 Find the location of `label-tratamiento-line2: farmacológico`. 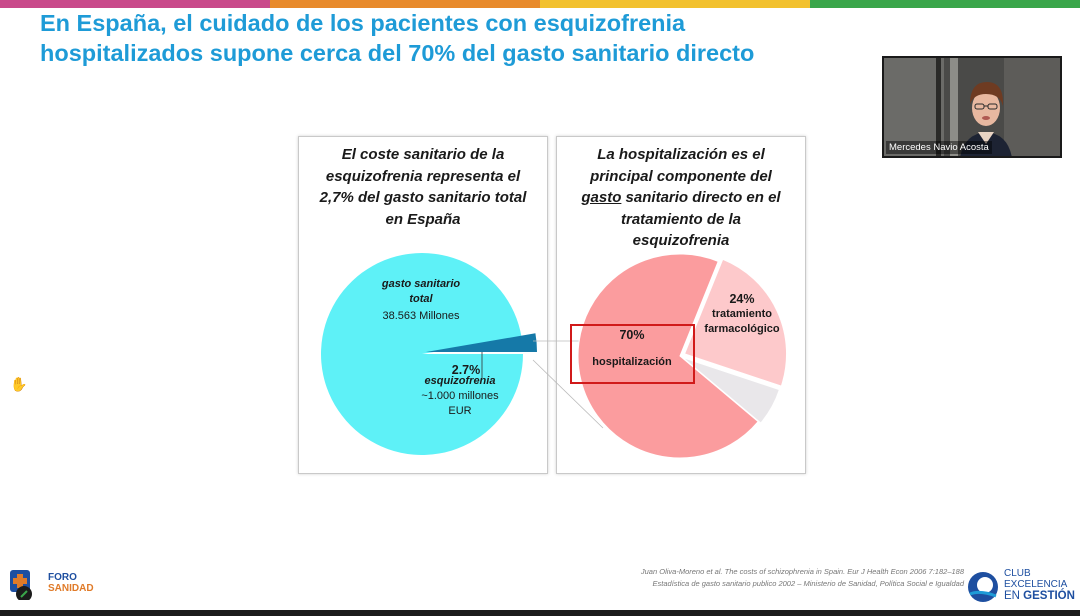

label-tratamiento-line2: farmacológico is located at coordinates (742, 329).